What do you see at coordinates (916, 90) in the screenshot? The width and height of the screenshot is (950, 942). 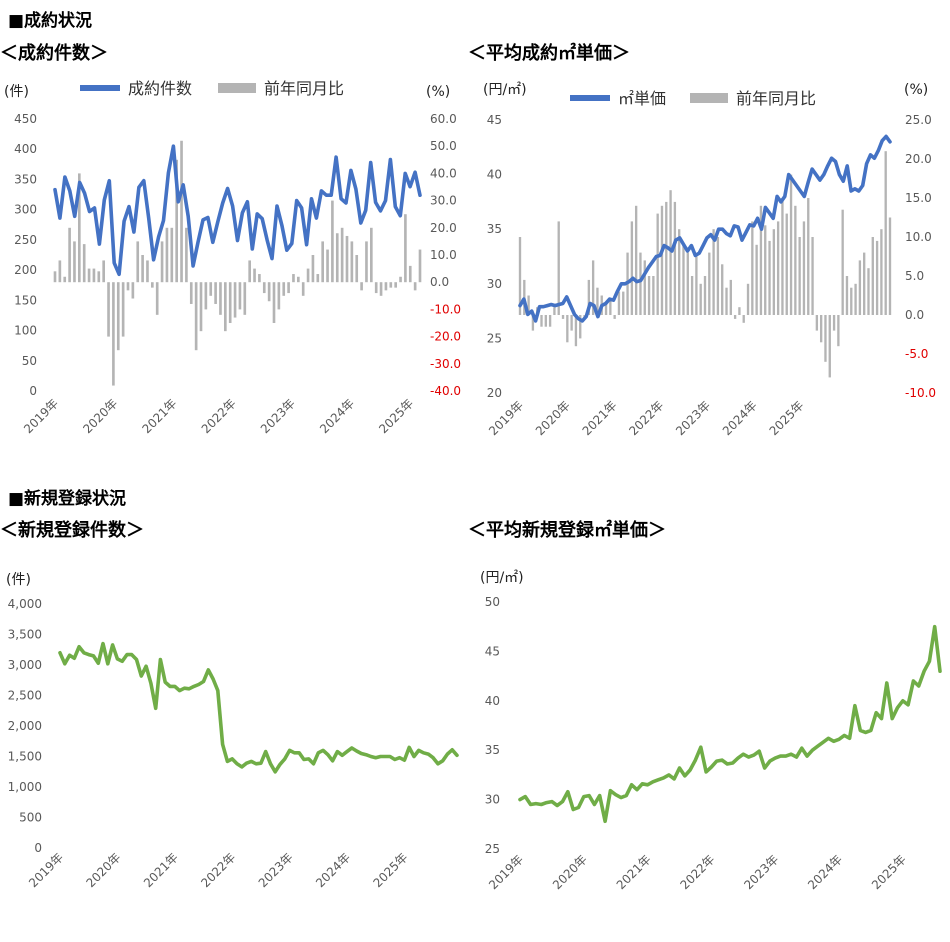 I see `y-unit-right: (%)` at bounding box center [916, 90].